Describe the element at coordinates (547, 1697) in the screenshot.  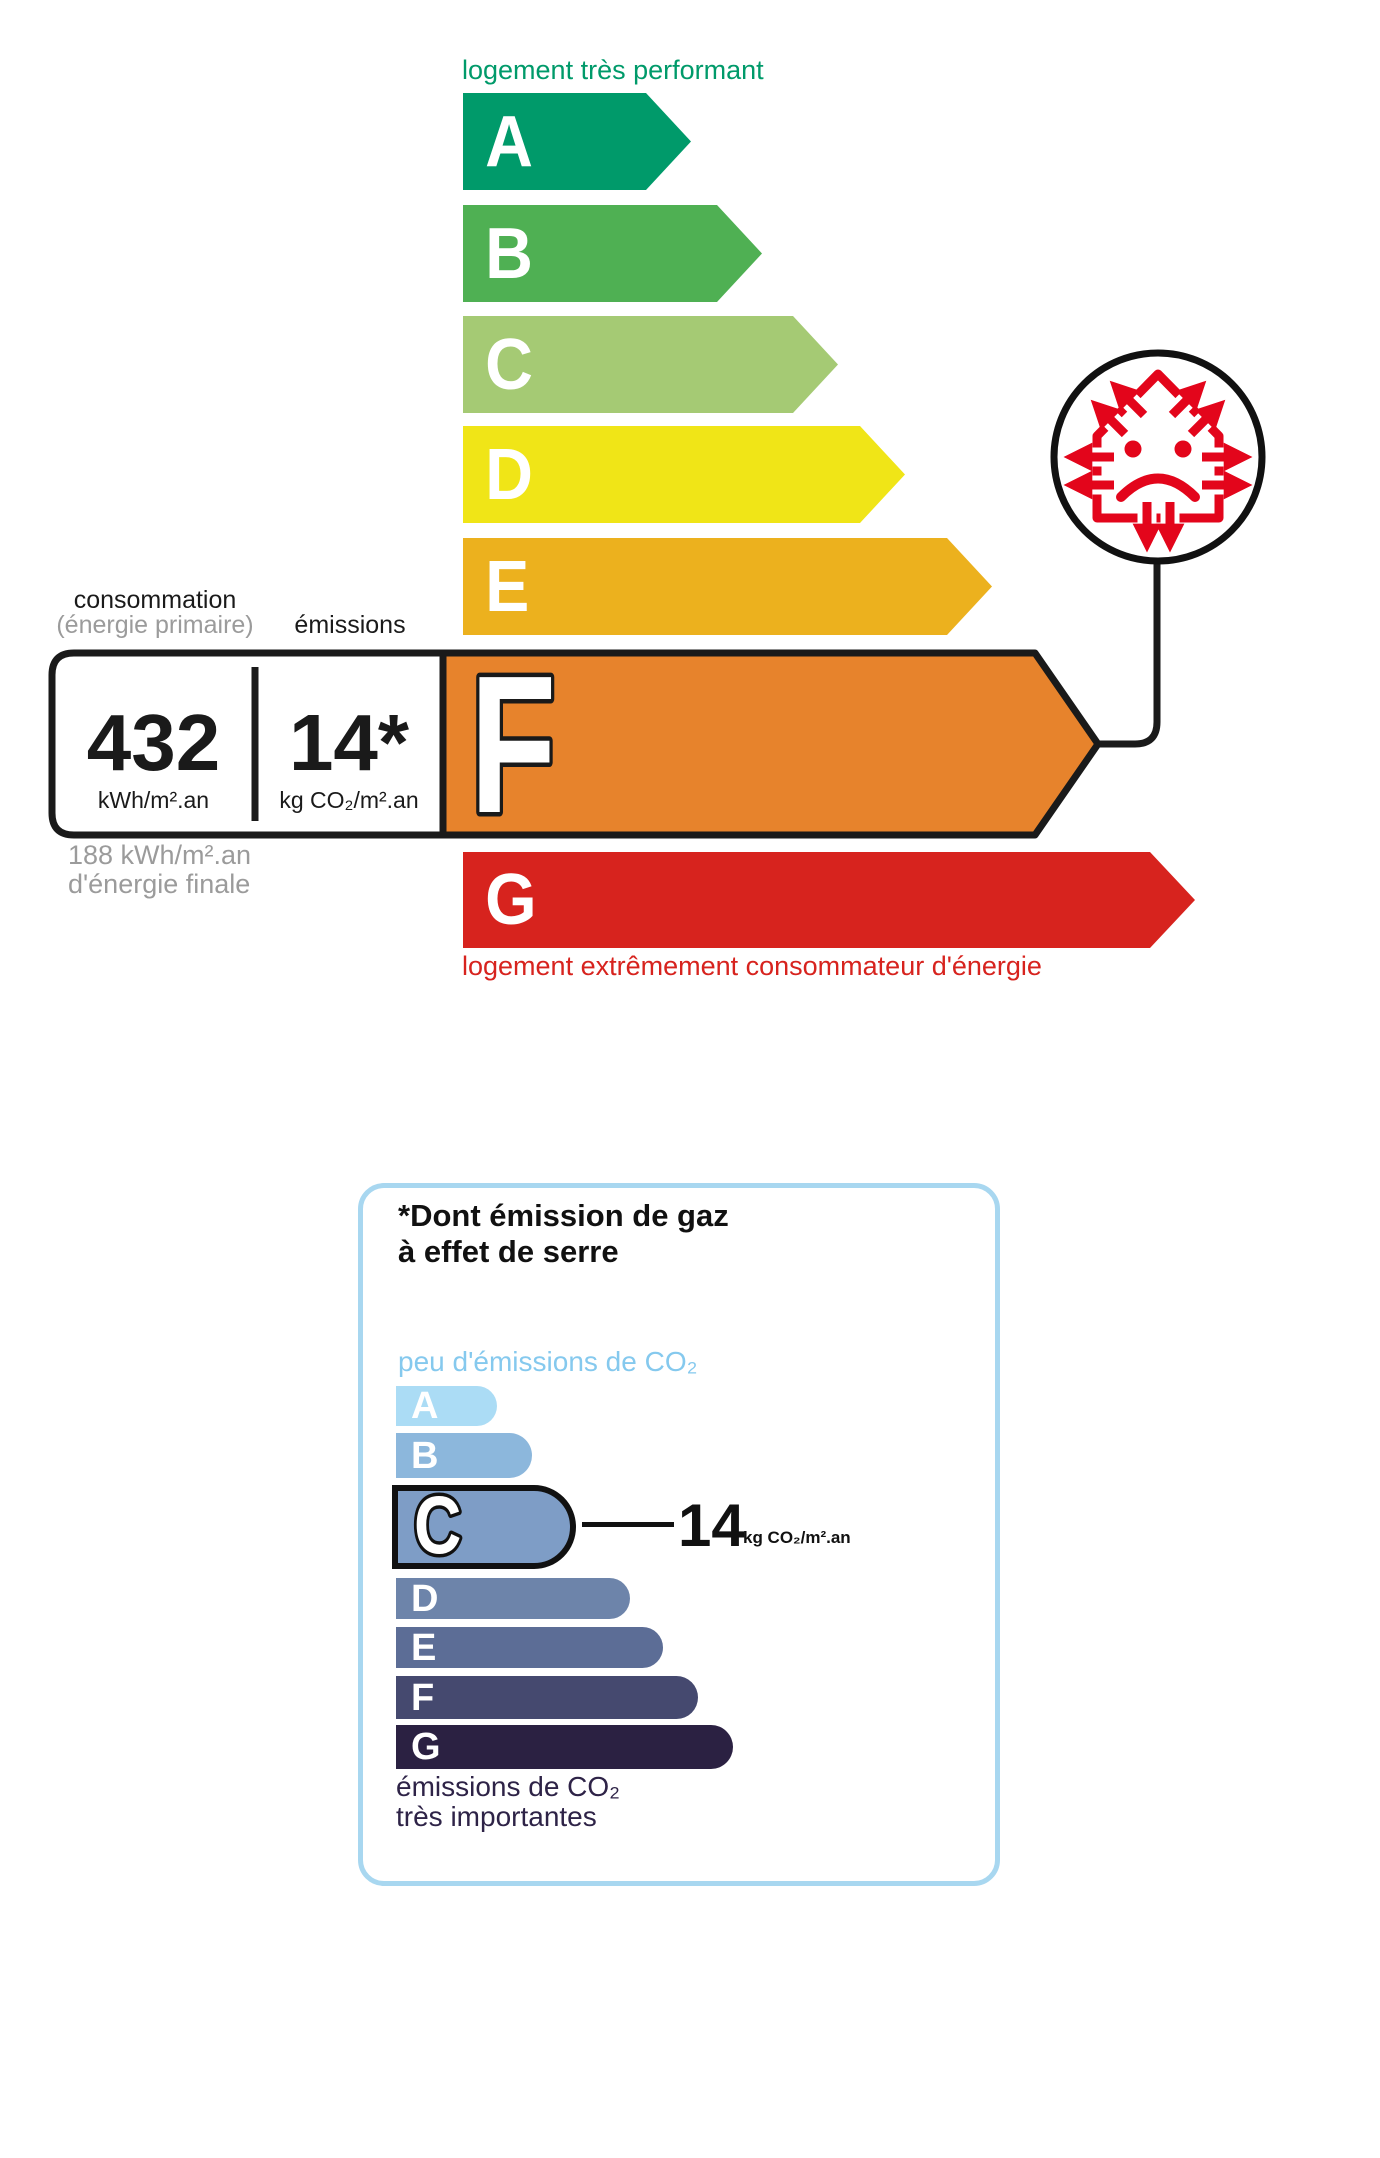
I see `co2-class-bar-f: F` at that location.